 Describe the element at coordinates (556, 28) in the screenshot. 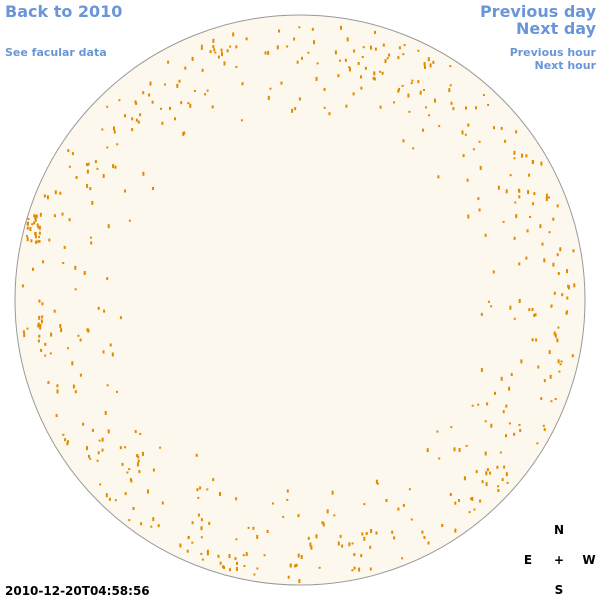

I see `next-day-link: Next day` at that location.